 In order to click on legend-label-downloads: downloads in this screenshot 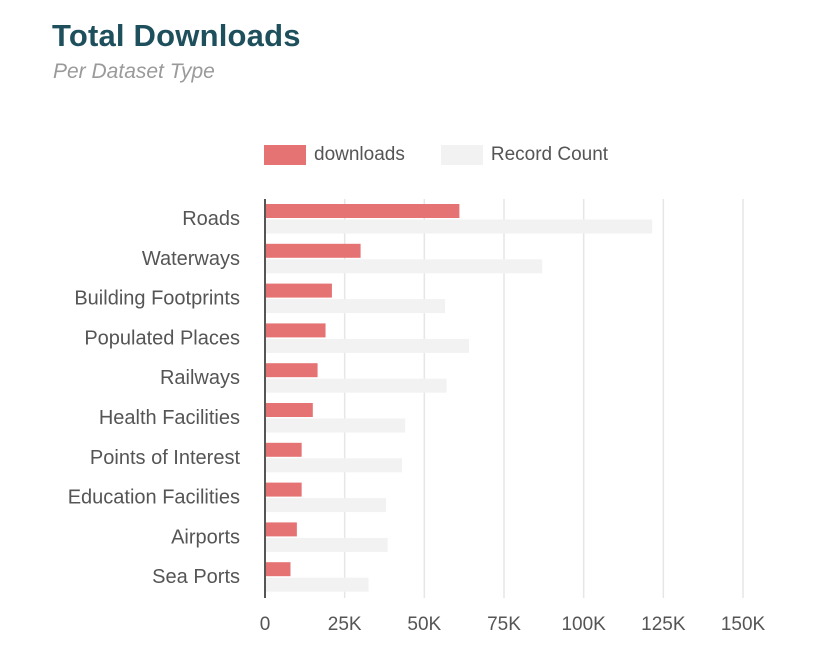, I will do `click(359, 154)`.